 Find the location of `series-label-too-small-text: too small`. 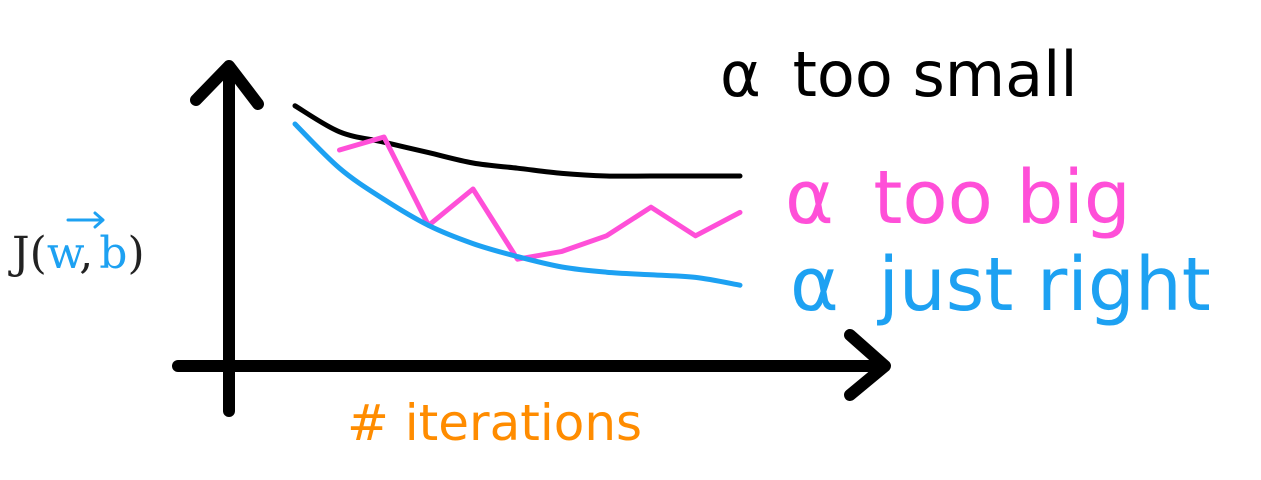

series-label-too-small-text: too small is located at coordinates (935, 74).